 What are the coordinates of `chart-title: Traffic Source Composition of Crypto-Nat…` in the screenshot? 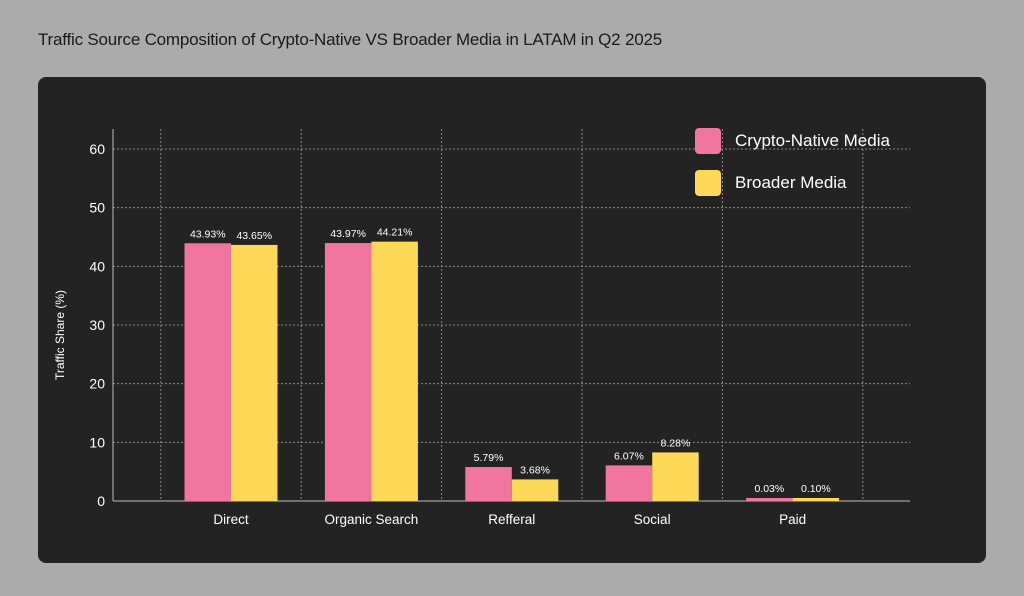 It's located at (350, 39).